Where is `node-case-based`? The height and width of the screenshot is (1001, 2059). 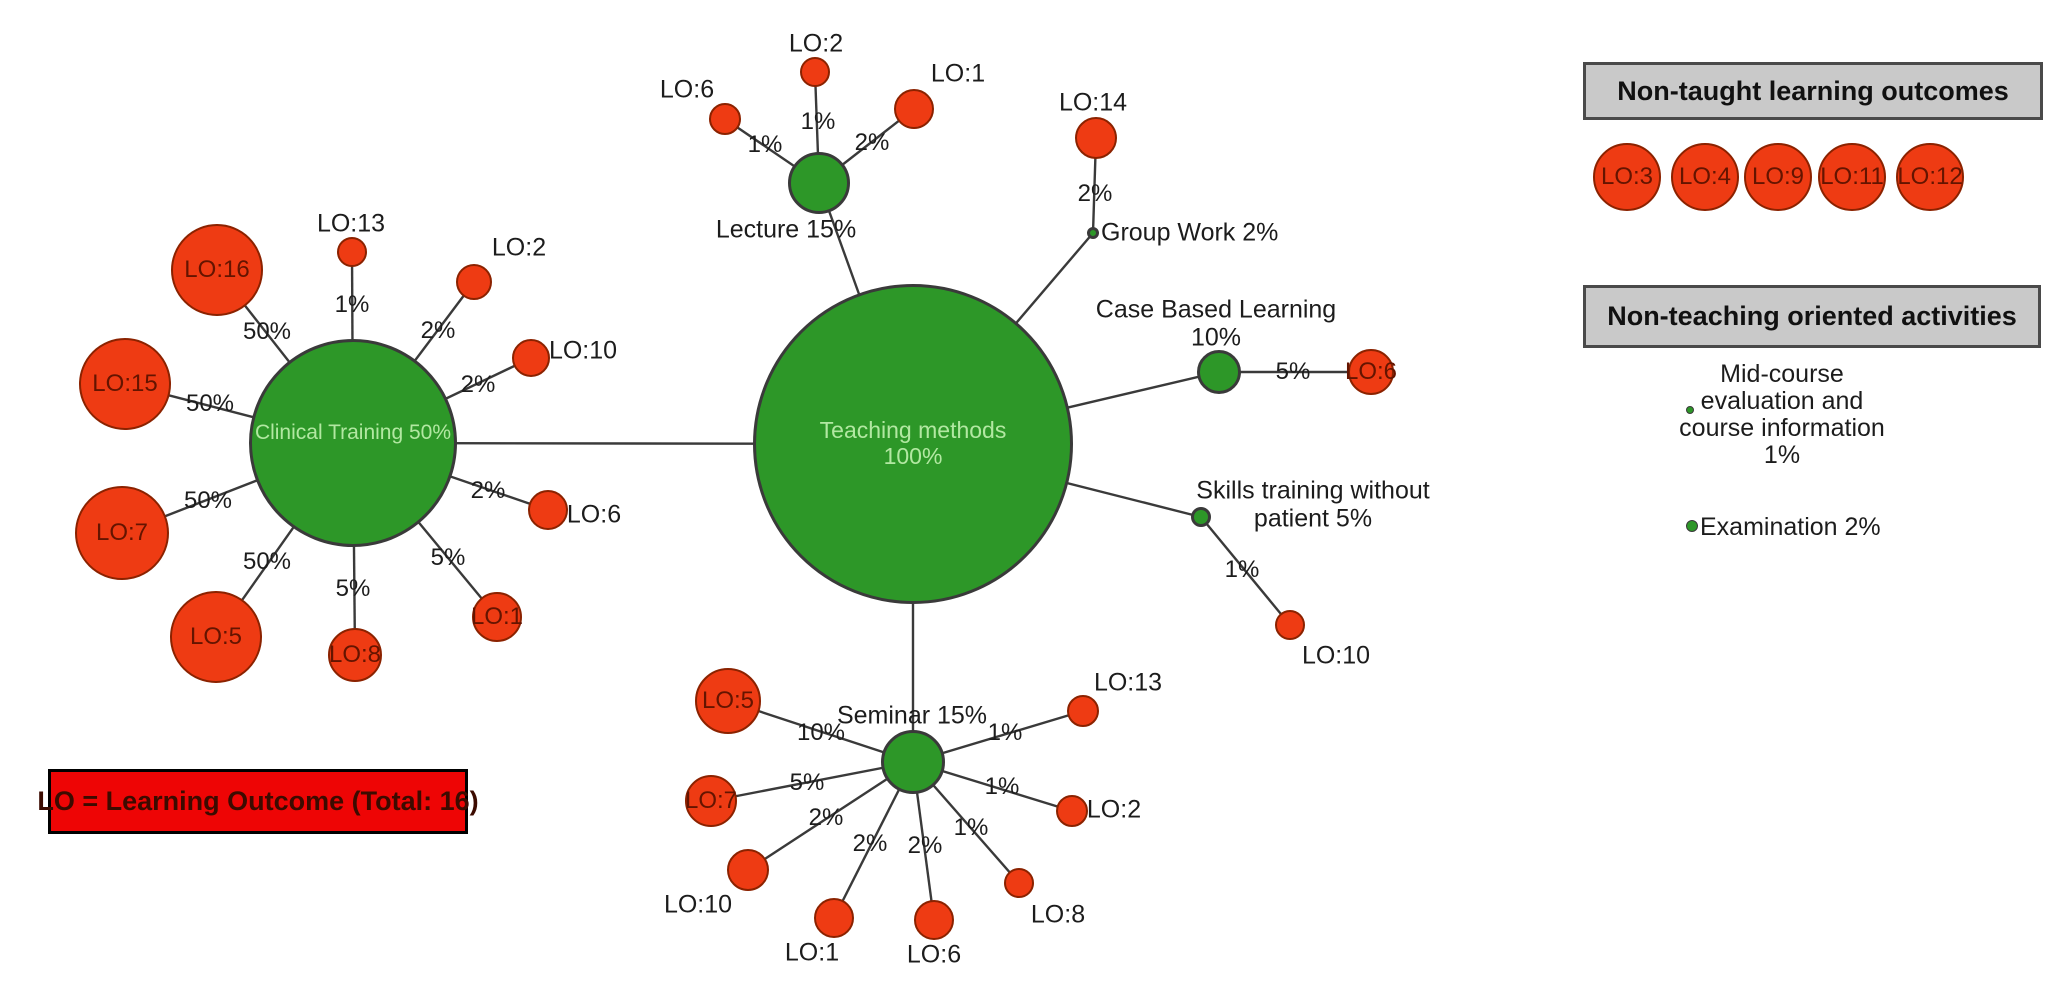
node-case-based is located at coordinates (1219, 372).